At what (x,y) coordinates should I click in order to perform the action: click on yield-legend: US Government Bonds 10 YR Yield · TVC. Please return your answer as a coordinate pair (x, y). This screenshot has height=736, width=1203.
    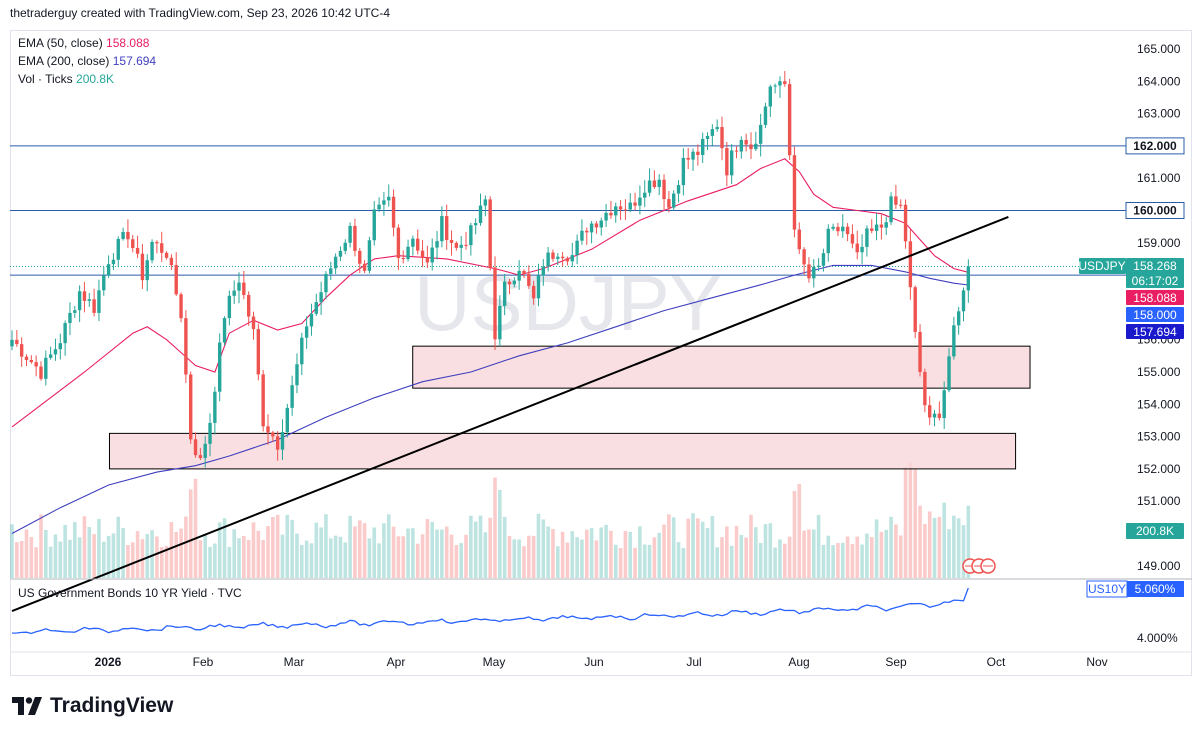
    Looking at the image, I should click on (130, 593).